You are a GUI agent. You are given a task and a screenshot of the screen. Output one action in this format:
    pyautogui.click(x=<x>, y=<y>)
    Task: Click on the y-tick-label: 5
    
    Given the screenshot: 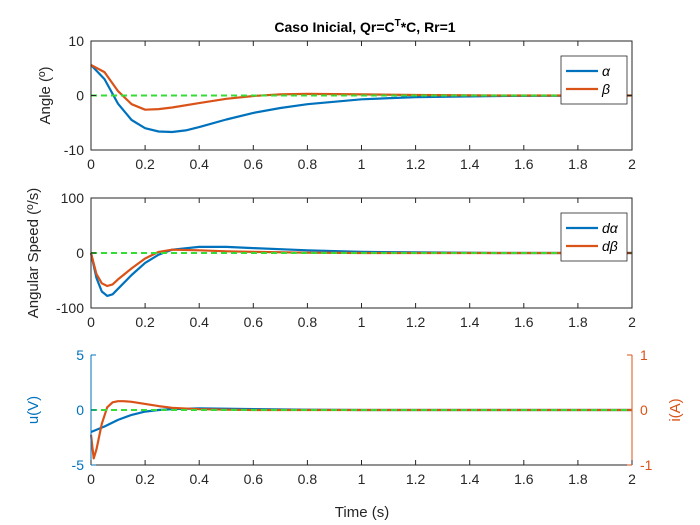 What is the action you would take?
    pyautogui.click(x=80, y=355)
    